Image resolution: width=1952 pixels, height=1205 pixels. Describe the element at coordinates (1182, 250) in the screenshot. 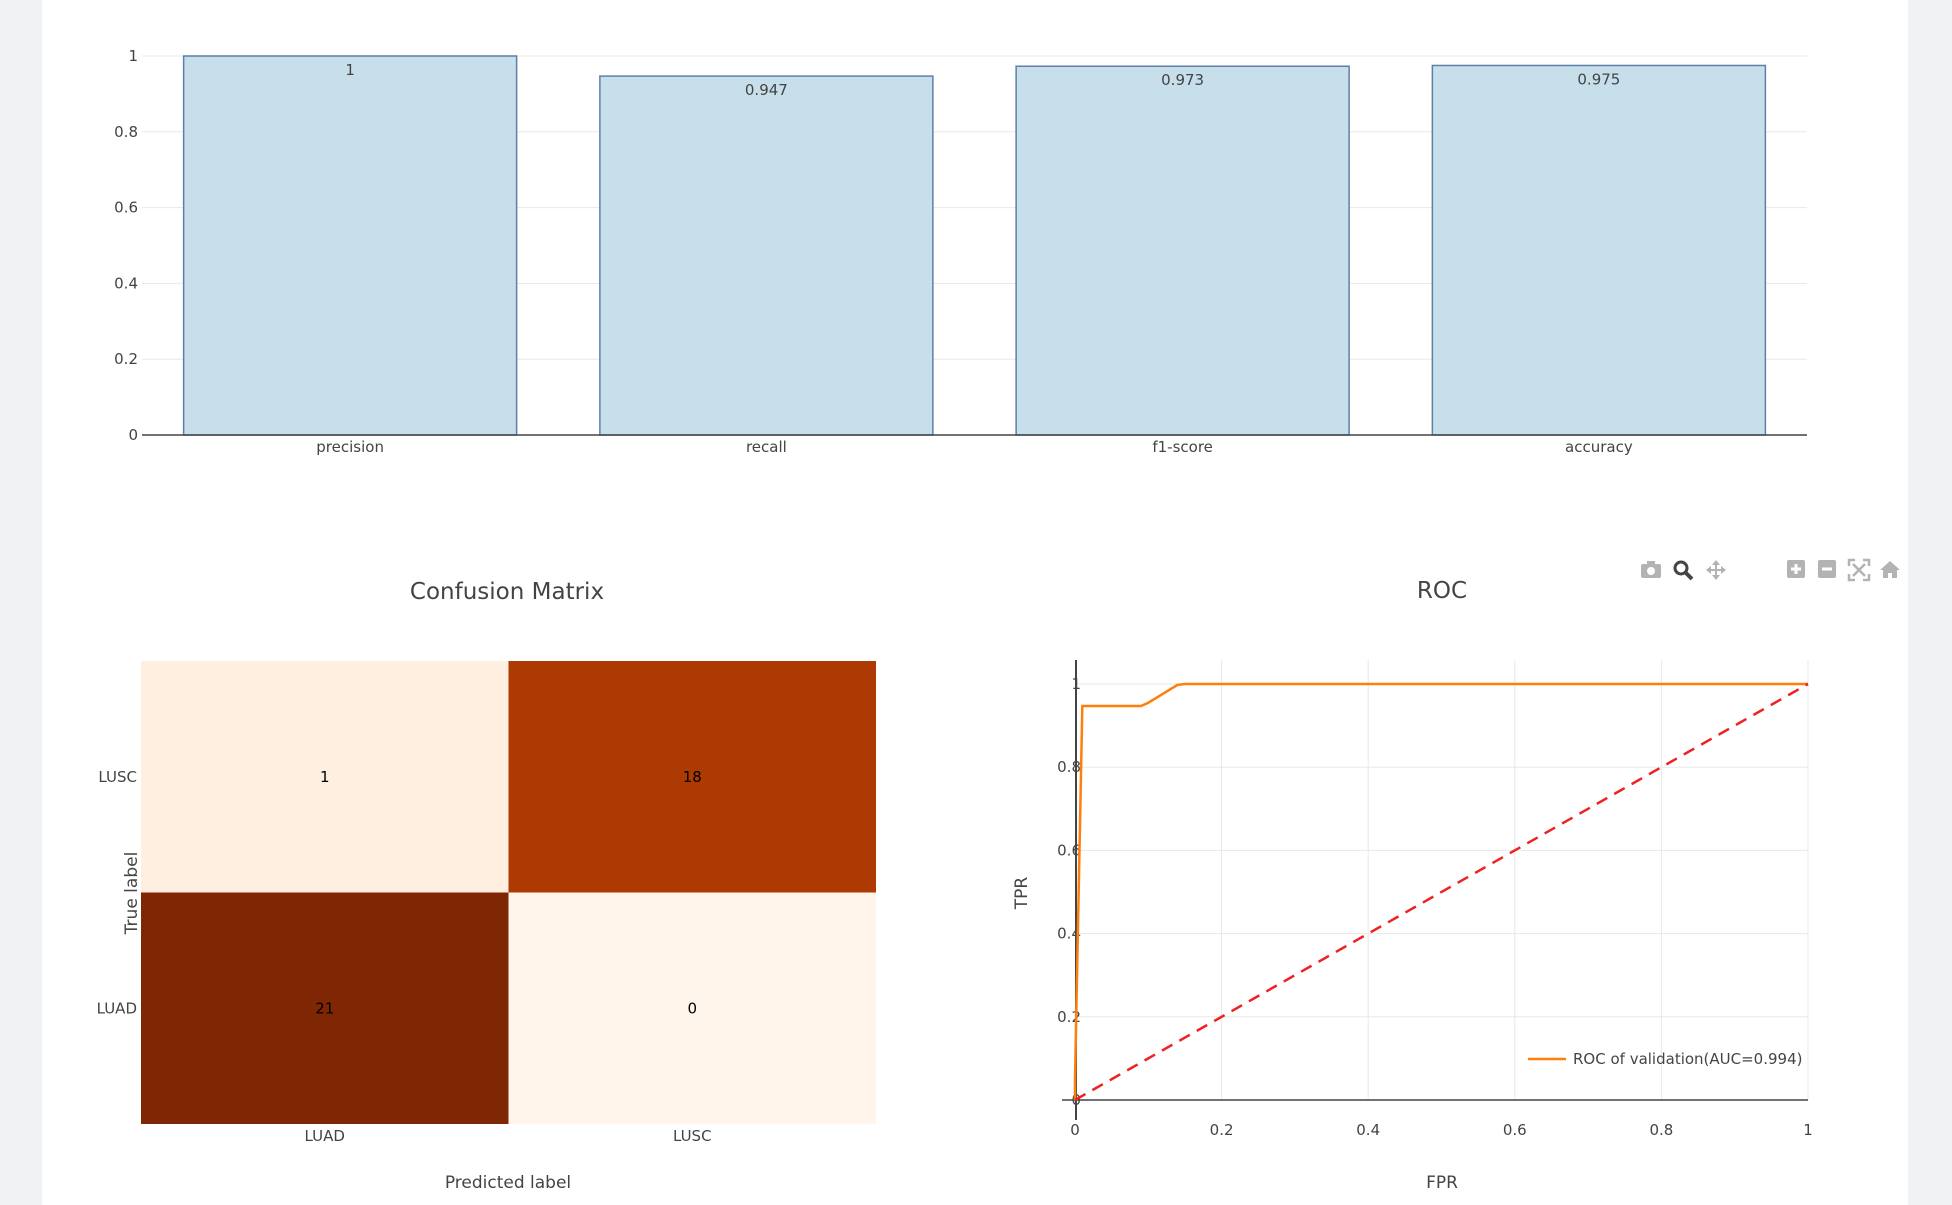

I see `bar-f1-score` at that location.